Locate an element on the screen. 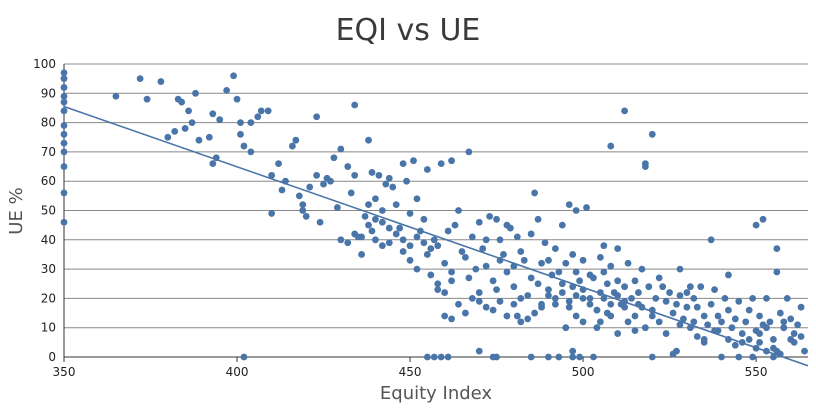 The image size is (816, 415). x-tick-label-500: 500 is located at coordinates (583, 372).